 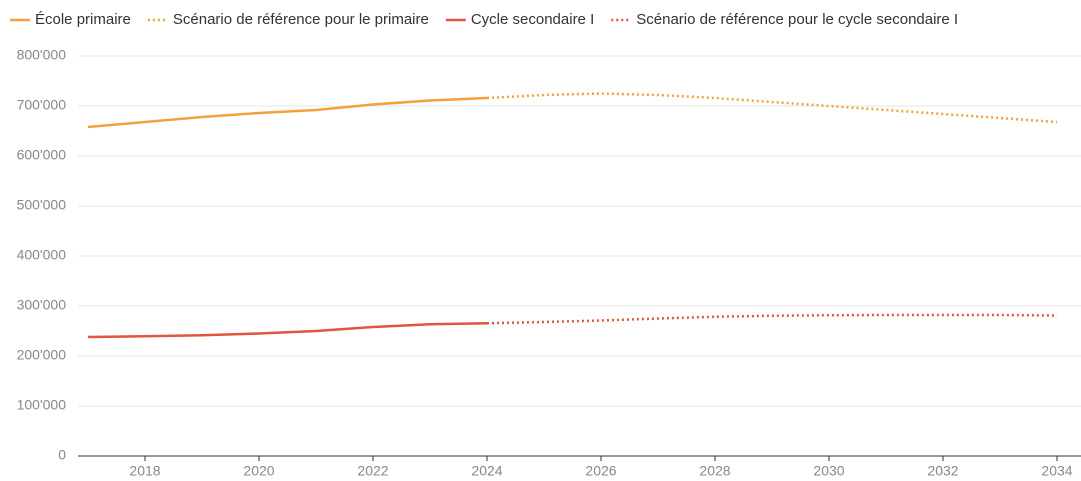 What do you see at coordinates (258, 471) in the screenshot?
I see `x-tick-label: 2020` at bounding box center [258, 471].